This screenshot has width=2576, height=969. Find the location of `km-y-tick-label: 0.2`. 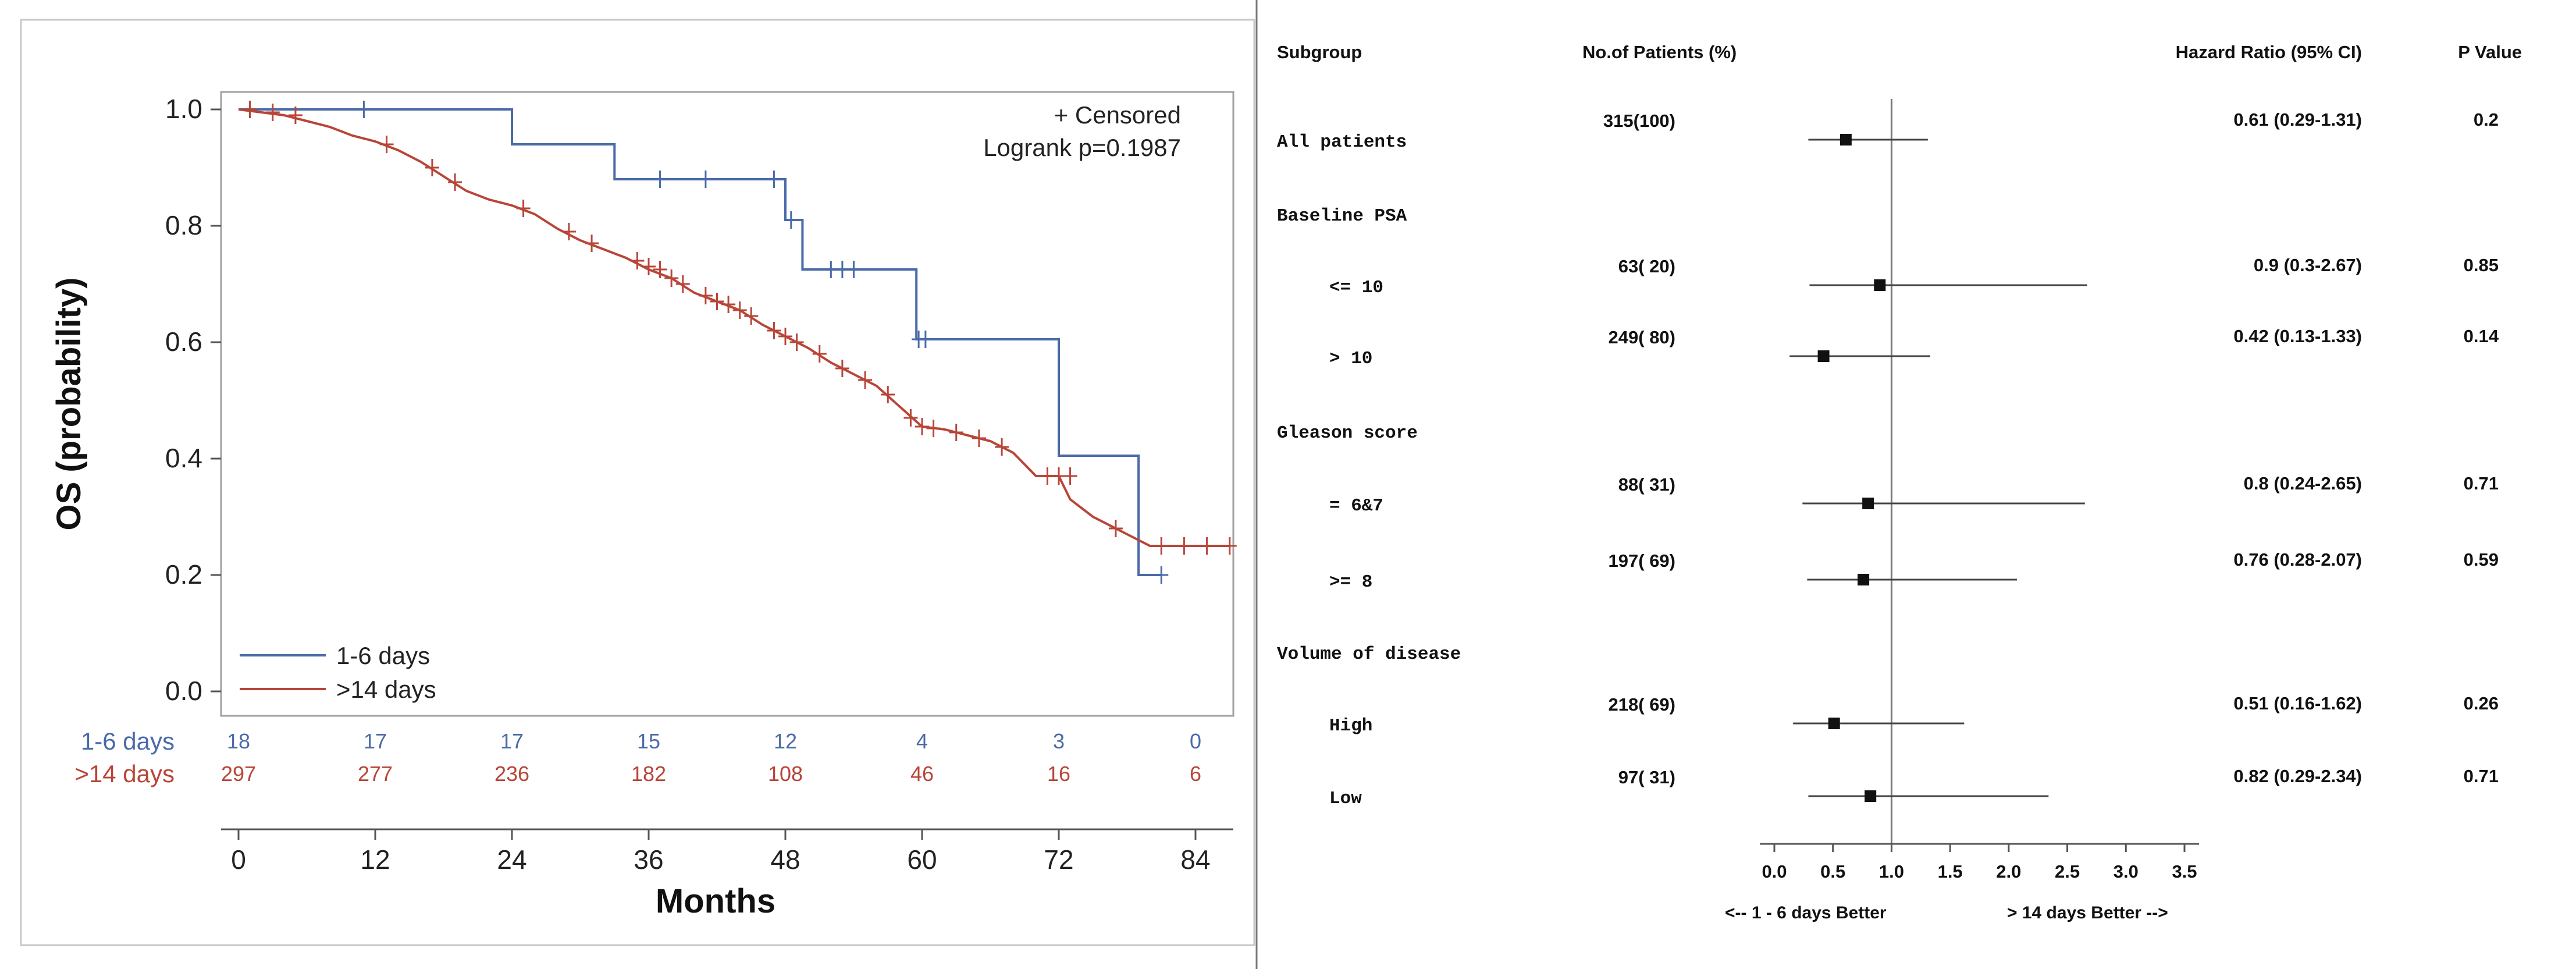

km-y-tick-label: 0.2 is located at coordinates (183, 575).